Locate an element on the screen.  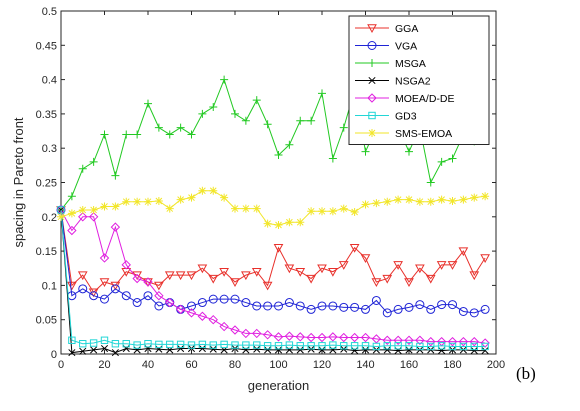
legend: GGA VGA MSGA NSGA2 MOEA/D-DE GD3 SMS-EMOA is located at coordinates (419, 80).